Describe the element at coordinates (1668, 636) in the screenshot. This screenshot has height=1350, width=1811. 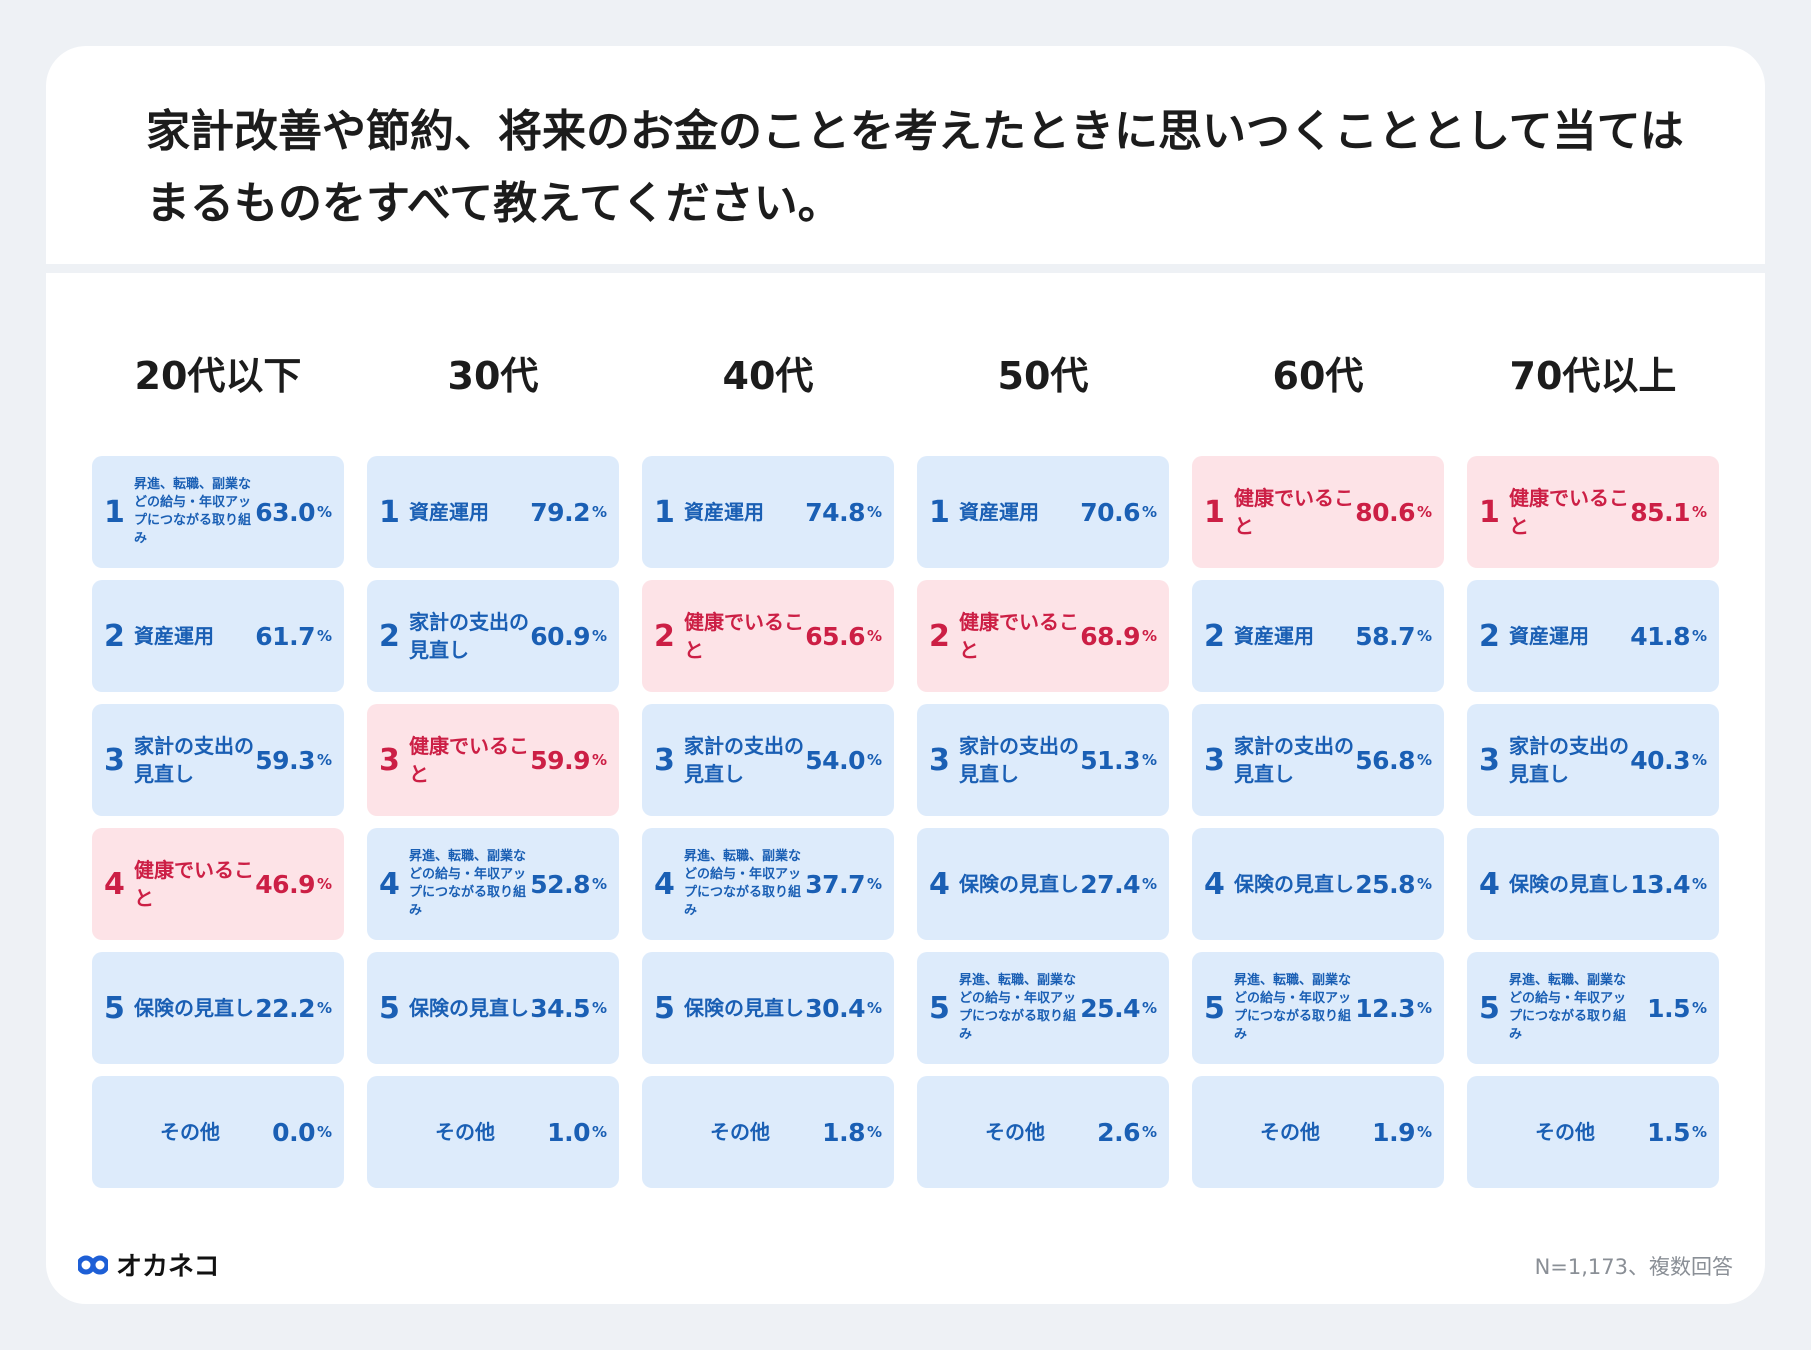
I see `item-value: 41.8%` at that location.